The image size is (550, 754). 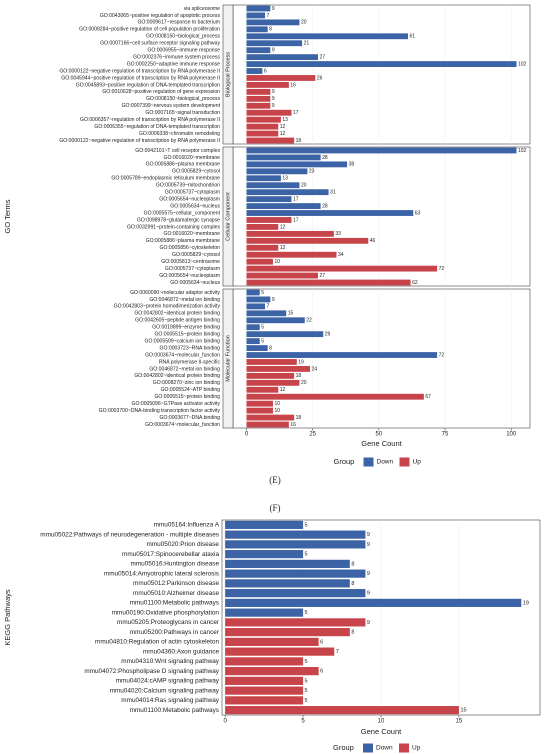 What do you see at coordinates (7, 617) in the screenshot?
I see `y-axis-title: KEGG Pathways` at bounding box center [7, 617].